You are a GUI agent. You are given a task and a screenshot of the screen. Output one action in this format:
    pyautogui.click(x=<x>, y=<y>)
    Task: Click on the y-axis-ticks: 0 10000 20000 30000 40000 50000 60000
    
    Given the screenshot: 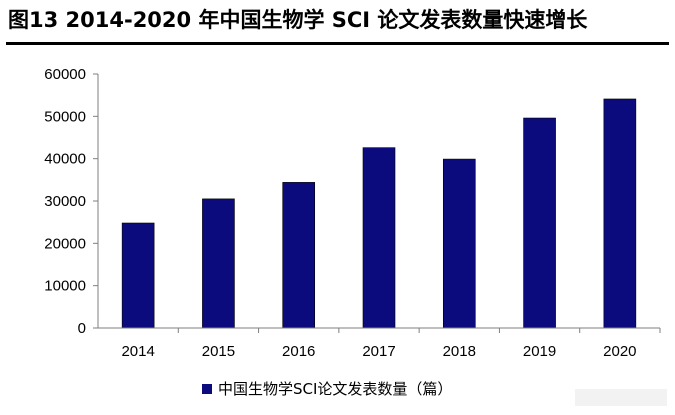 What is the action you would take?
    pyautogui.click(x=71, y=201)
    